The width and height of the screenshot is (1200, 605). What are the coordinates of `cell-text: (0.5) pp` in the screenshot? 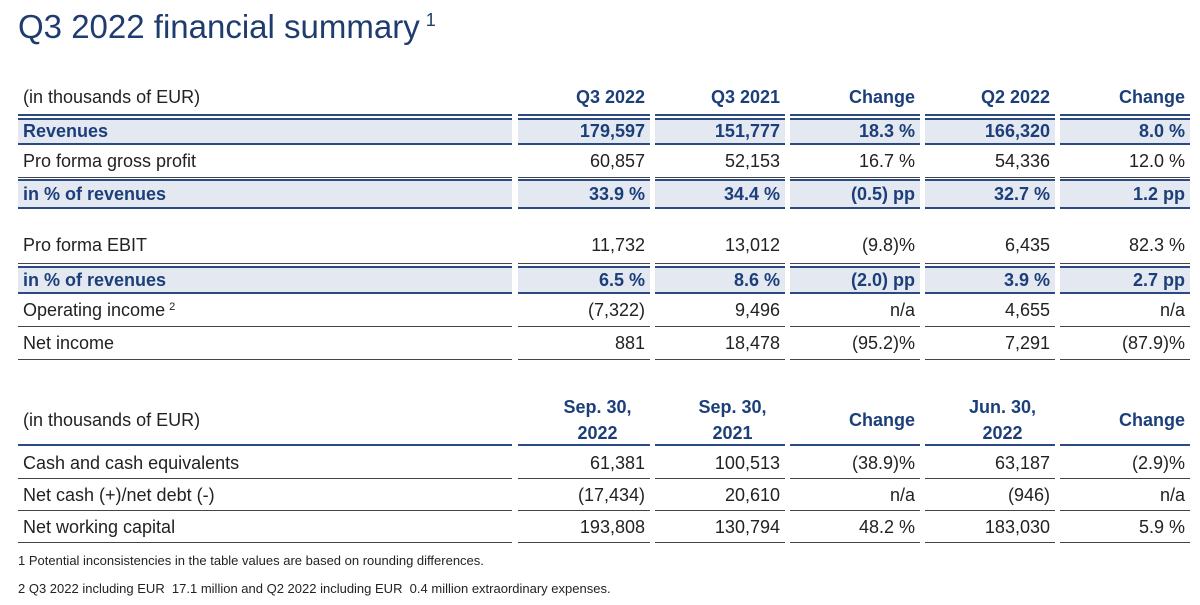 It's located at (882, 193).